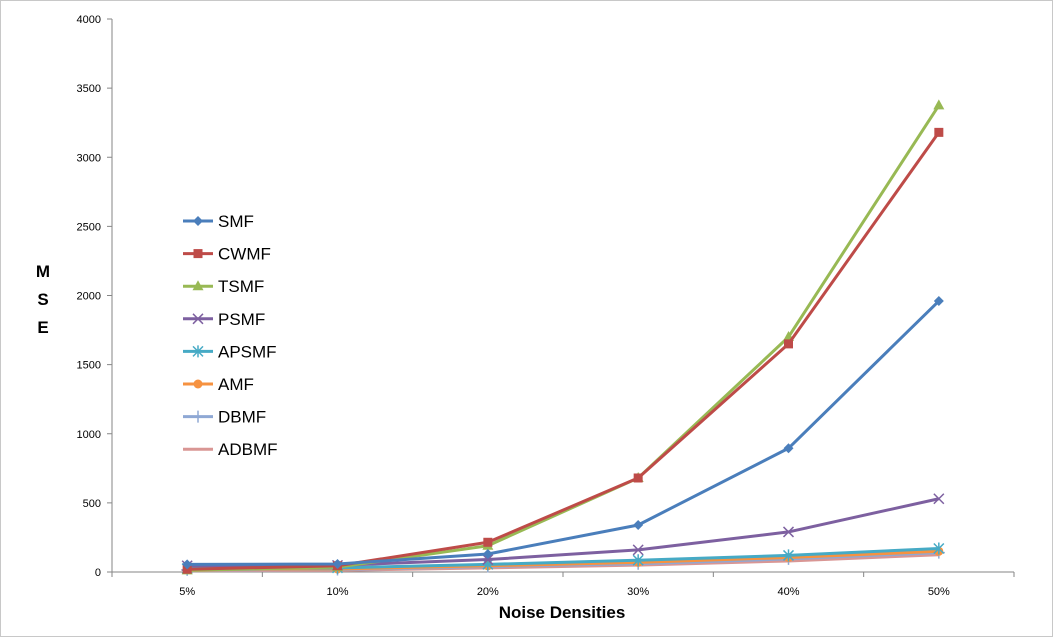 The image size is (1053, 643). What do you see at coordinates (198, 221) in the screenshot?
I see `legend-marker-smf` at bounding box center [198, 221].